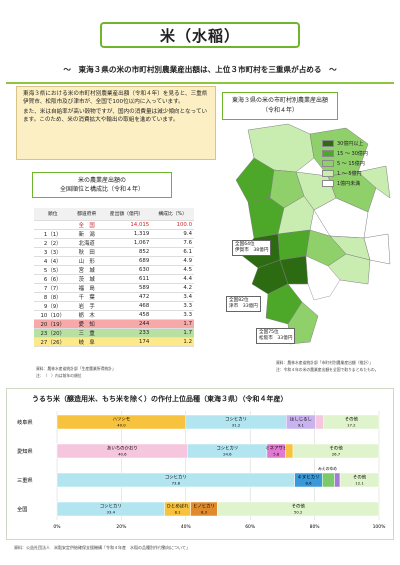 Image resolution: width=400 pixels, height=565 pixels. I want to click on ranking-row: 5（5）宮 城 630 4.5, so click(114, 270).